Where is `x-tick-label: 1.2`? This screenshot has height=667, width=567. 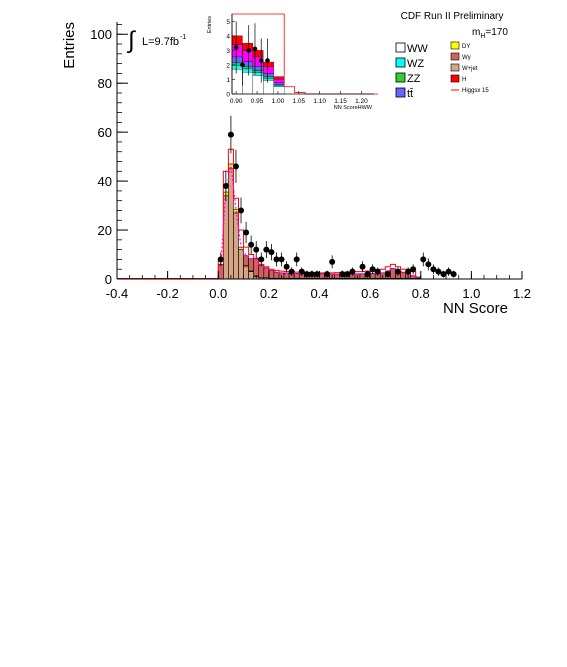 x-tick-label: 1.2 is located at coordinates (522, 293).